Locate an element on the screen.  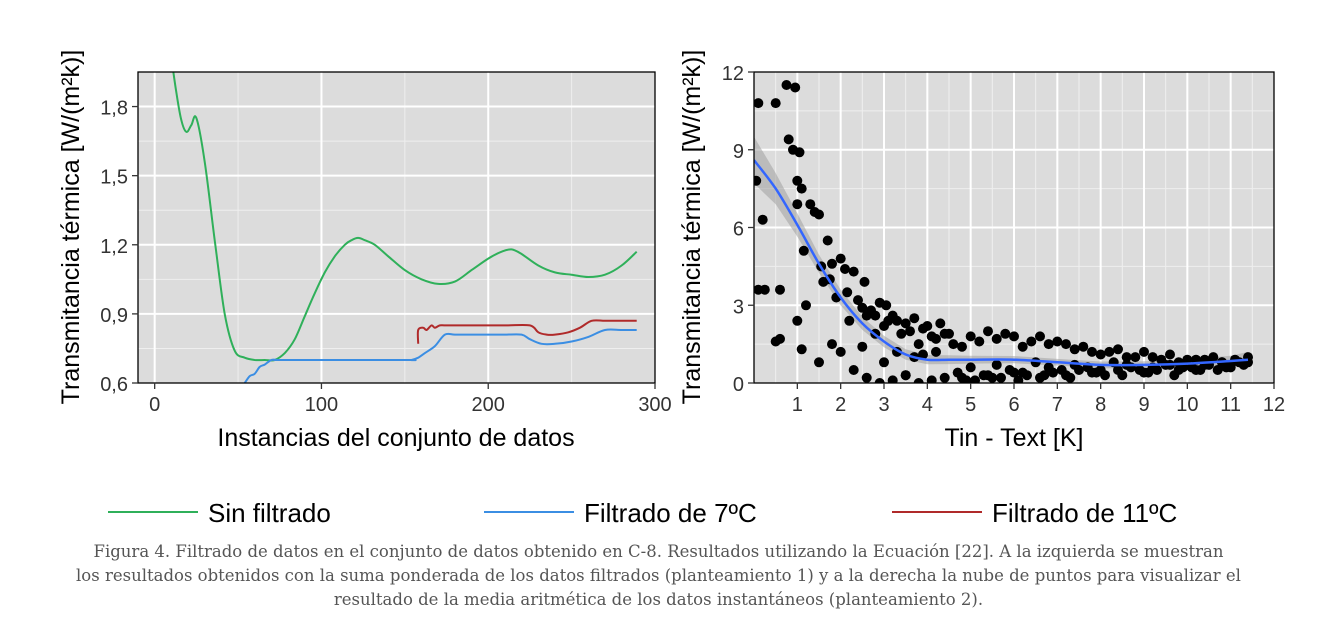
right-smooth-line is located at coordinates (1001, 263).